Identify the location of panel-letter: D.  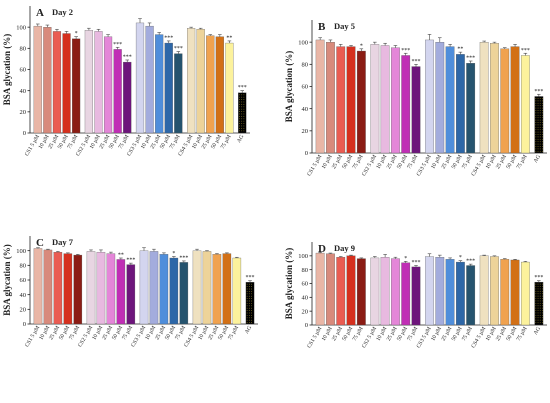
(322, 249).